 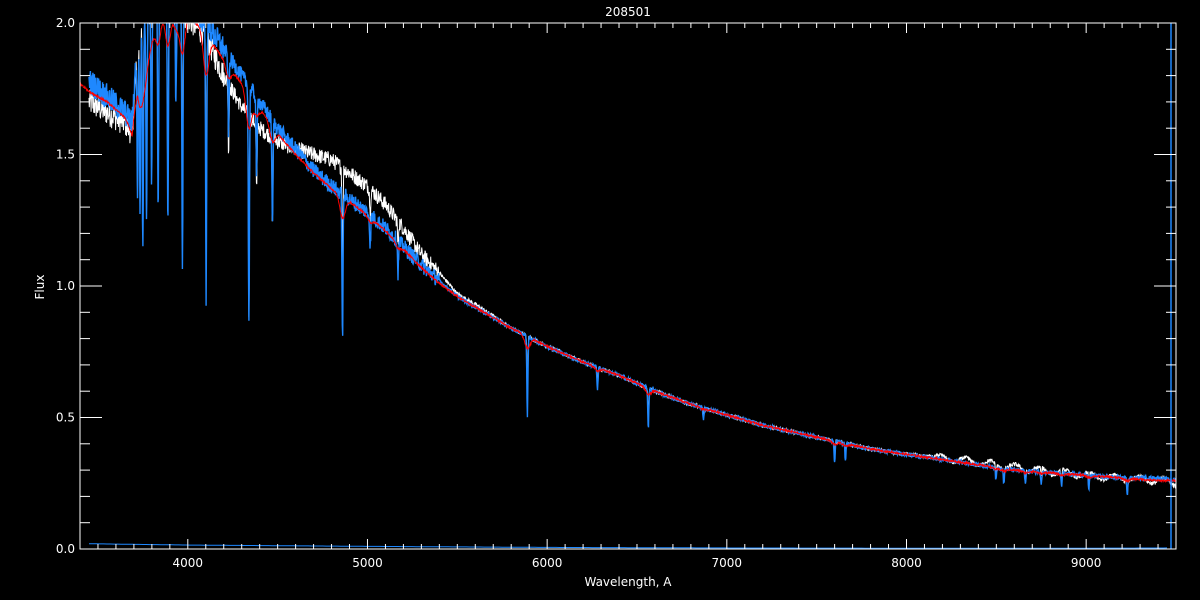 I want to click on x-tick-label: 6000, so click(x=547, y=563).